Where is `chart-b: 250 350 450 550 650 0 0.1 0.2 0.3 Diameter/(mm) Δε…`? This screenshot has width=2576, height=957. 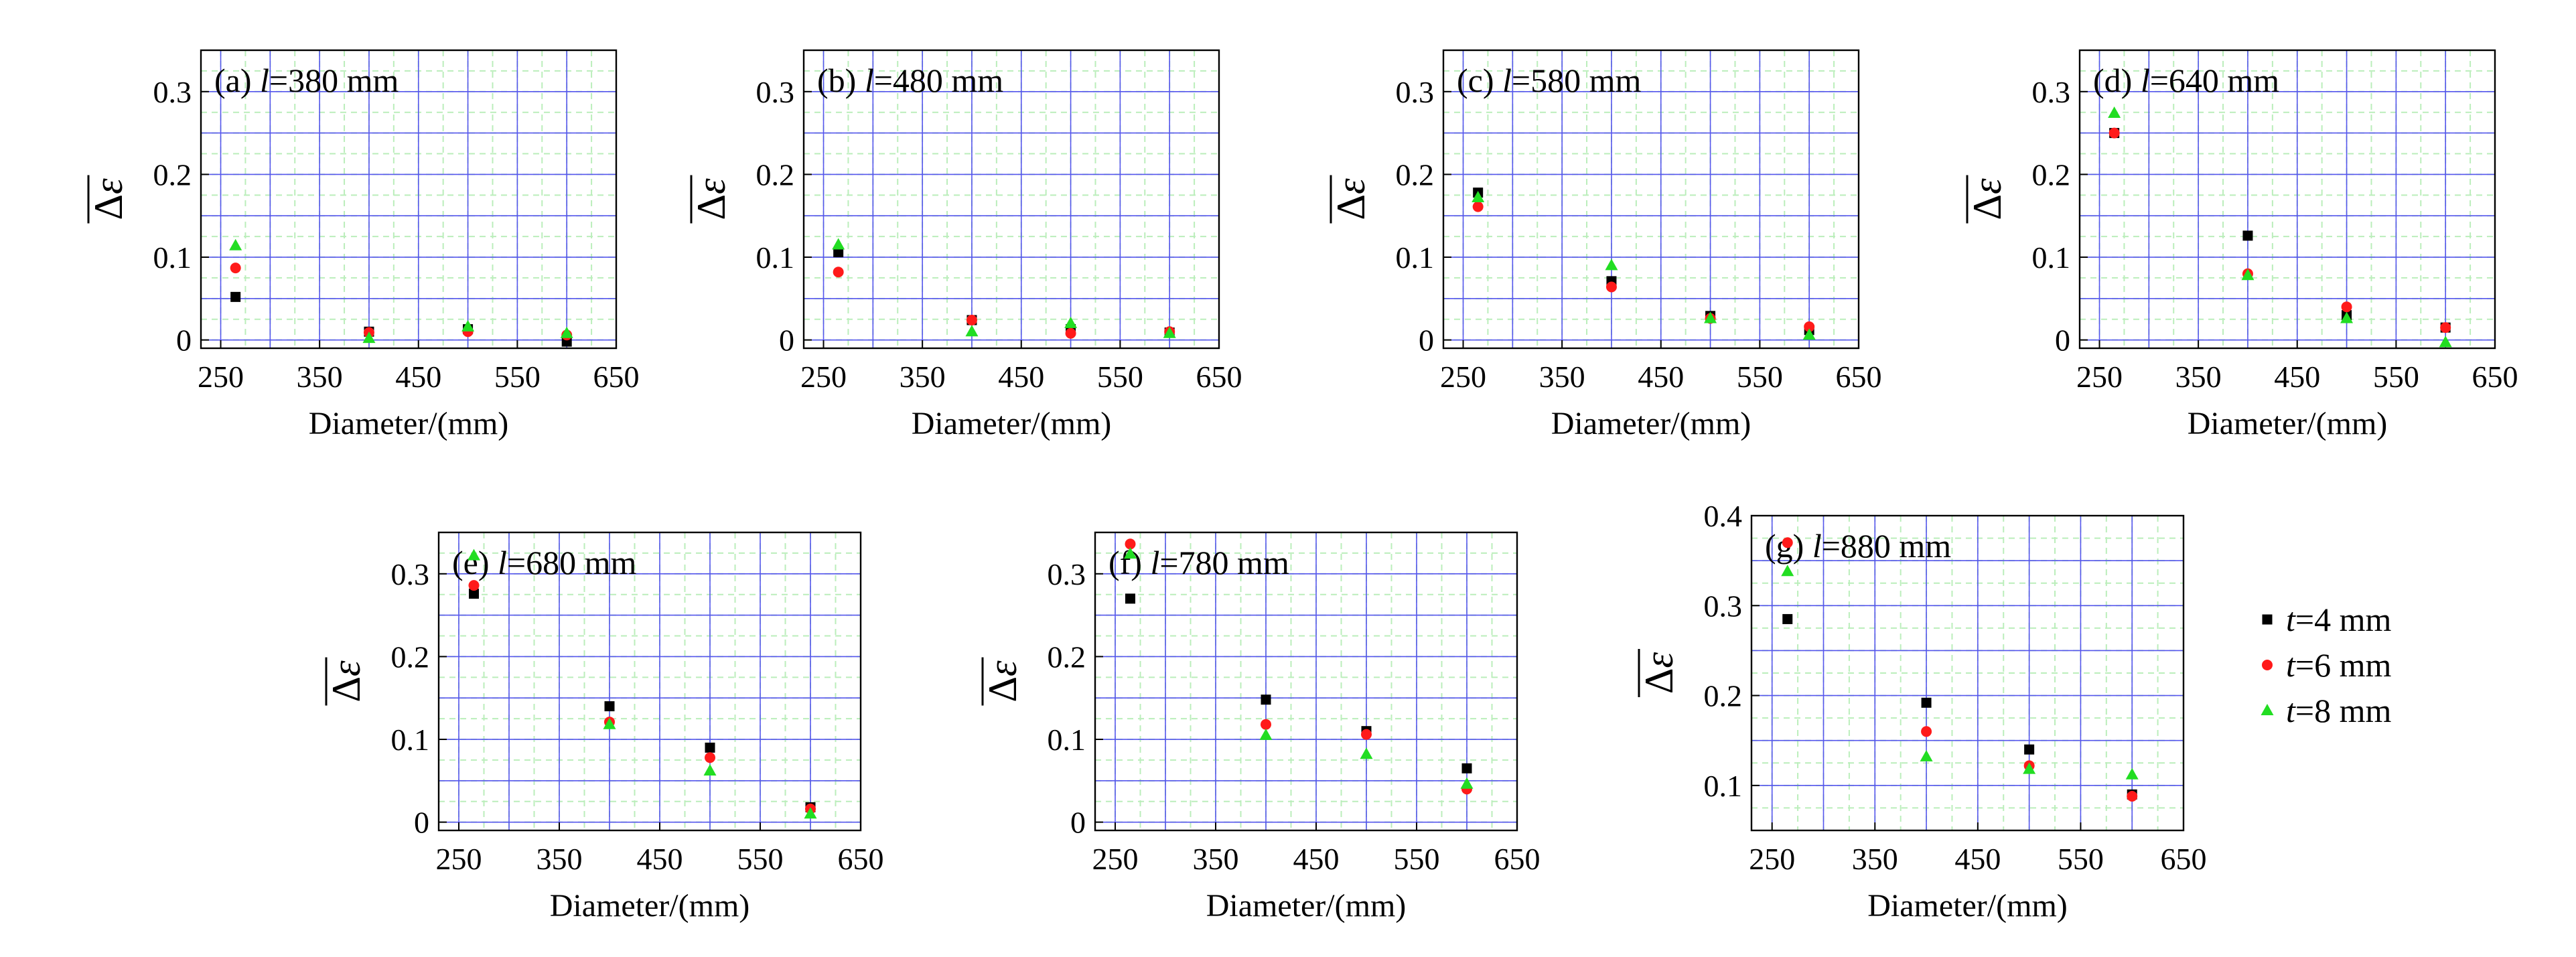 chart-b: 250 350 450 550 650 0 0.1 0.2 0.3 Diameter/(mm) Δε… is located at coordinates (965, 245).